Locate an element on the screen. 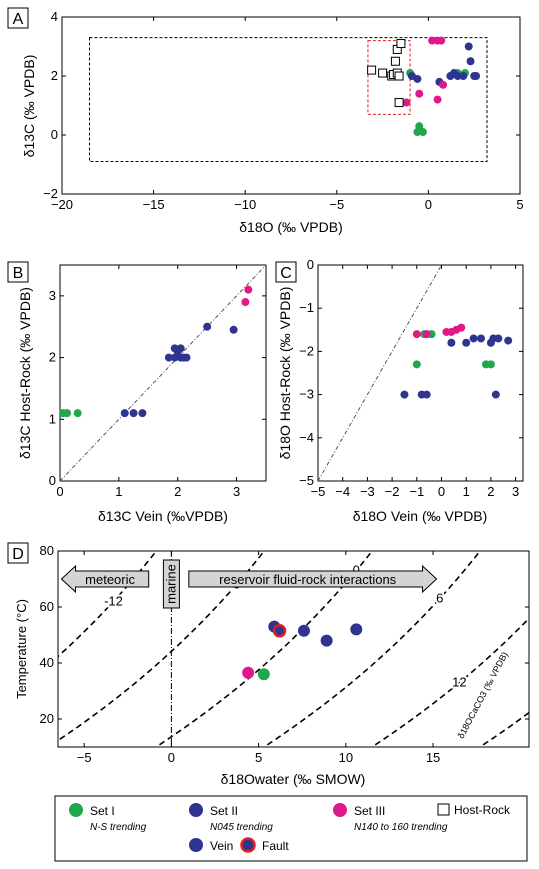 The height and width of the screenshot is (869, 539). panel-a-y-tick-label: −2 is located at coordinates (50, 193).